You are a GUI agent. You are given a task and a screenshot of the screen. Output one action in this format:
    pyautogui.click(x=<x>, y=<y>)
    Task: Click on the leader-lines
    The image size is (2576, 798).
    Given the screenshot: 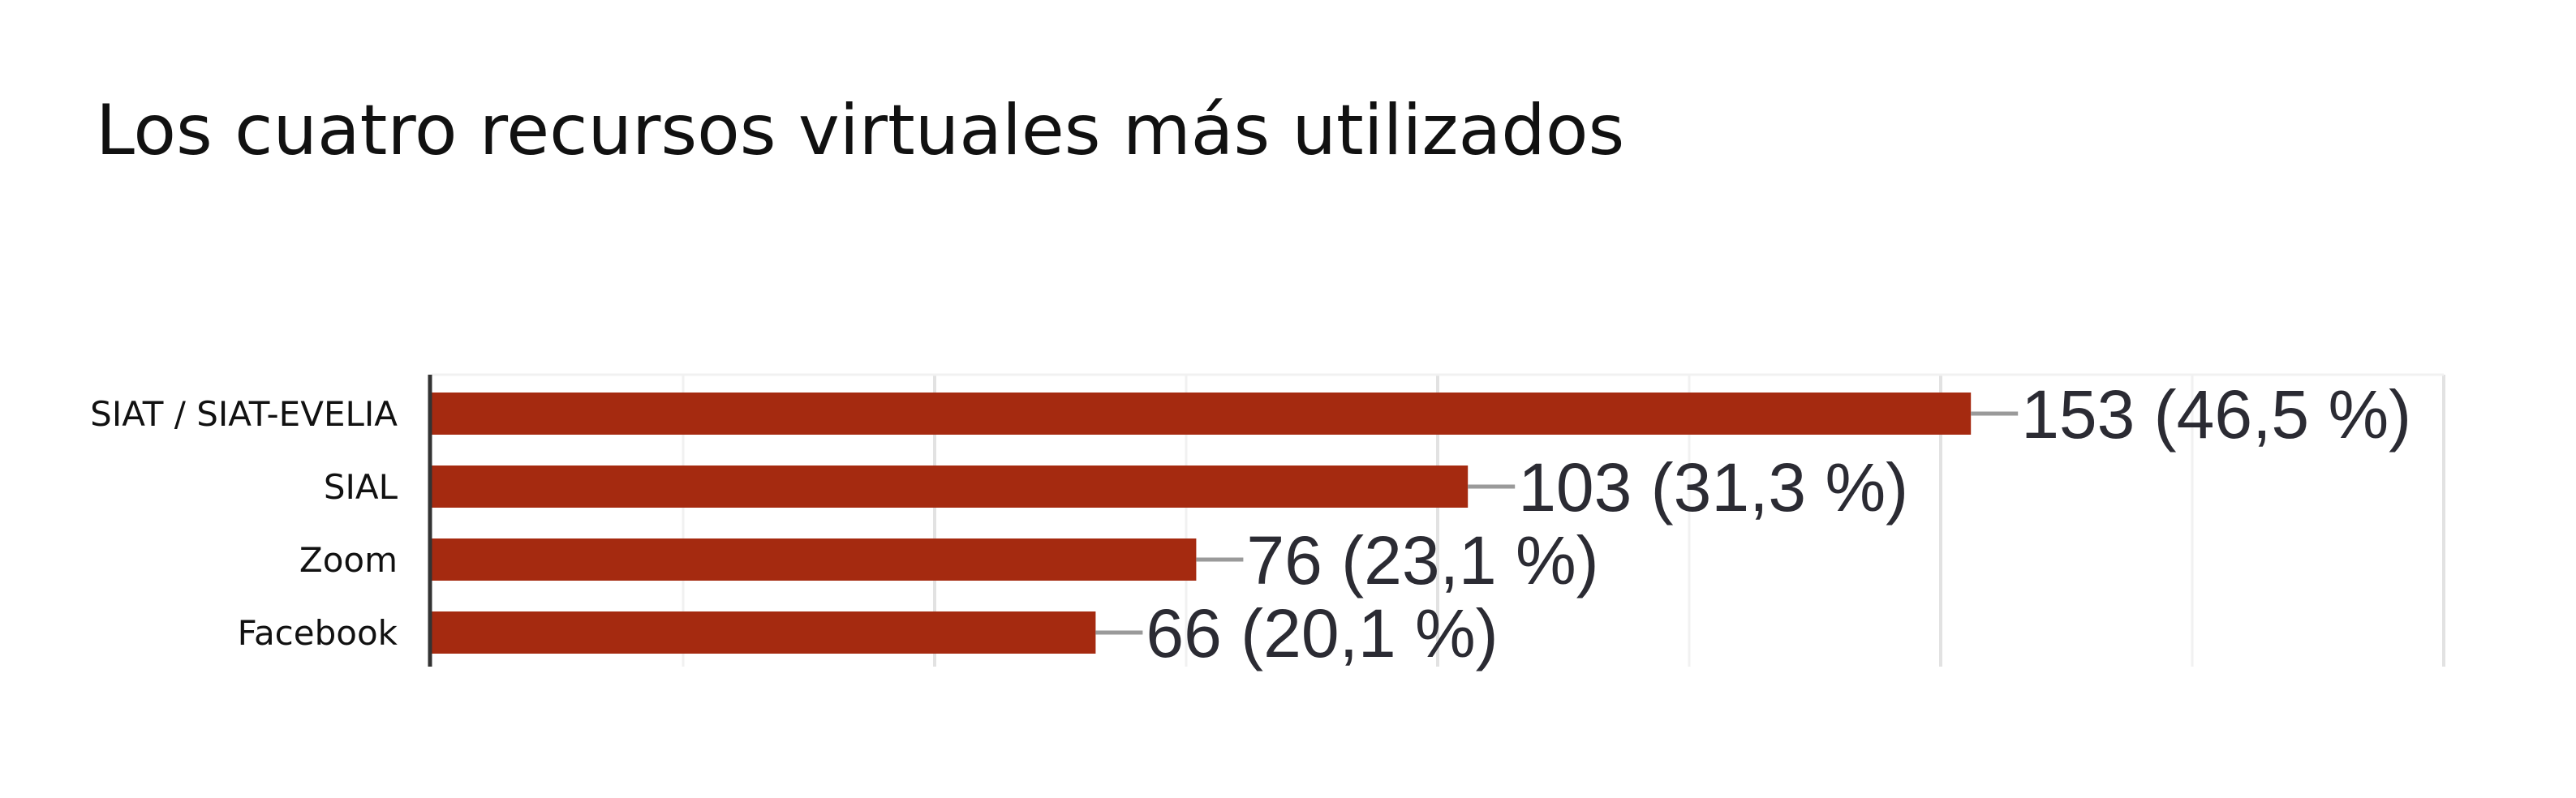 What is the action you would take?
    pyautogui.click(x=1557, y=523)
    